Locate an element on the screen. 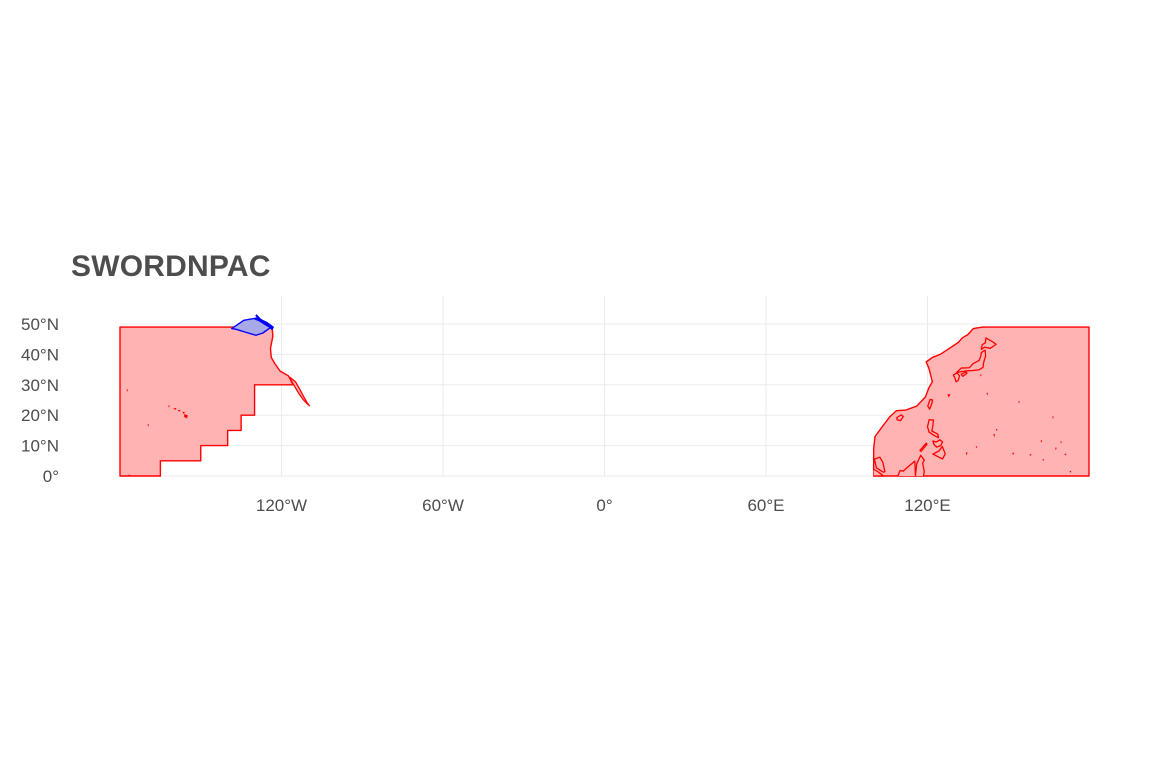 This screenshot has width=1152, height=768. midway is located at coordinates (127, 390).